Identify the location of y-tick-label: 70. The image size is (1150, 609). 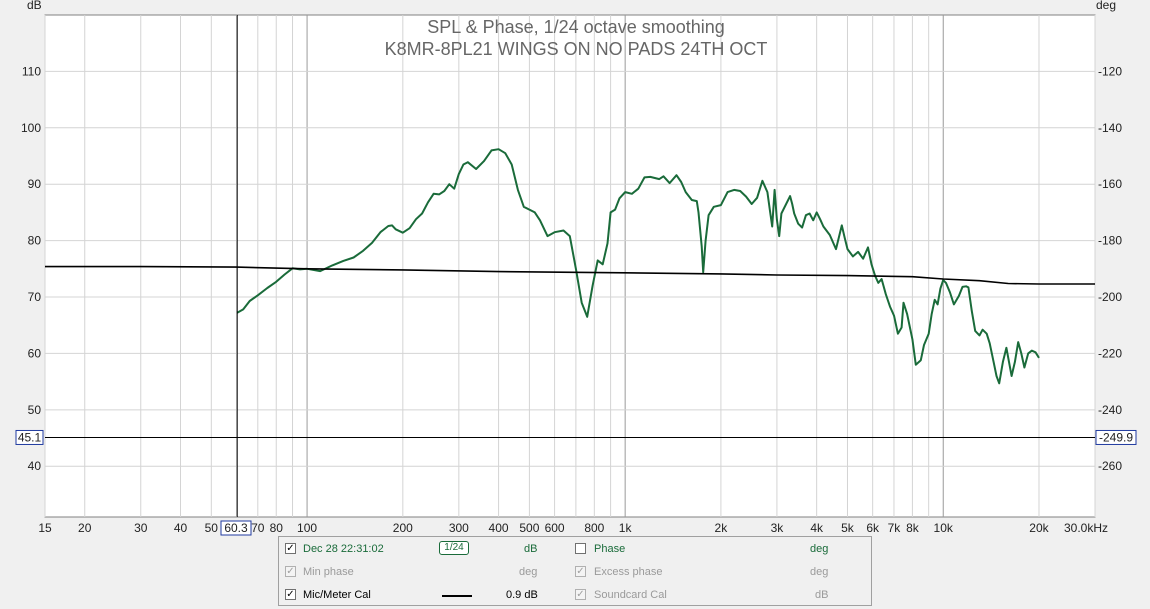
(35, 297).